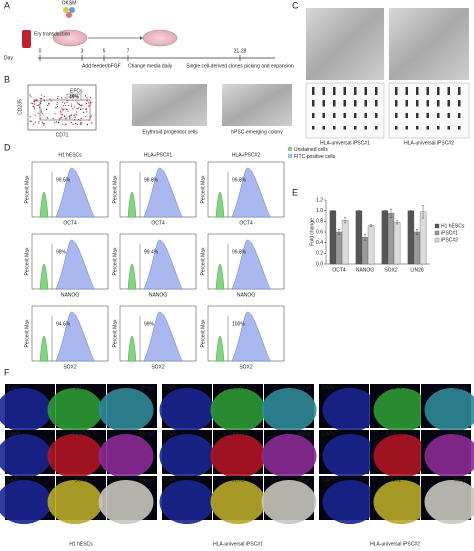 The height and width of the screenshot is (551, 474). I want to click on y-tick-label: 0.6, so click(319, 232).